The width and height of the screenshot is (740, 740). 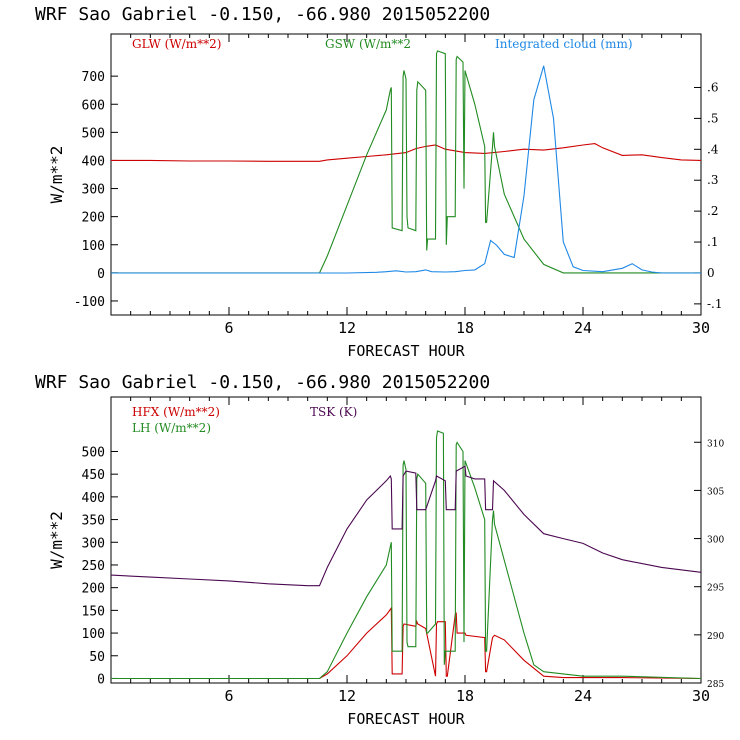 I want to click on legend-glw: GLW (W/m**2), so click(x=176, y=44).